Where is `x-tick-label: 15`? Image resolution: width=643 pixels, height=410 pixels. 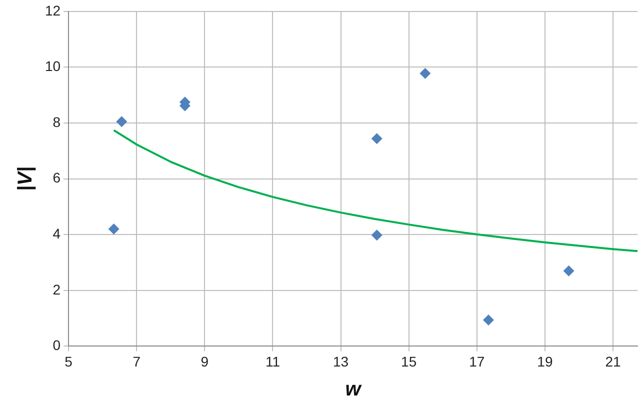
x-tick-label: 15 is located at coordinates (409, 361).